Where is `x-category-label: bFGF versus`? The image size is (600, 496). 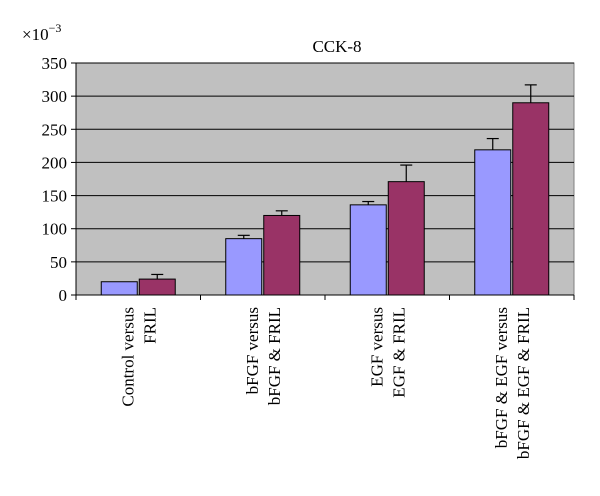
x-category-label: bFGF versus is located at coordinates (252, 350).